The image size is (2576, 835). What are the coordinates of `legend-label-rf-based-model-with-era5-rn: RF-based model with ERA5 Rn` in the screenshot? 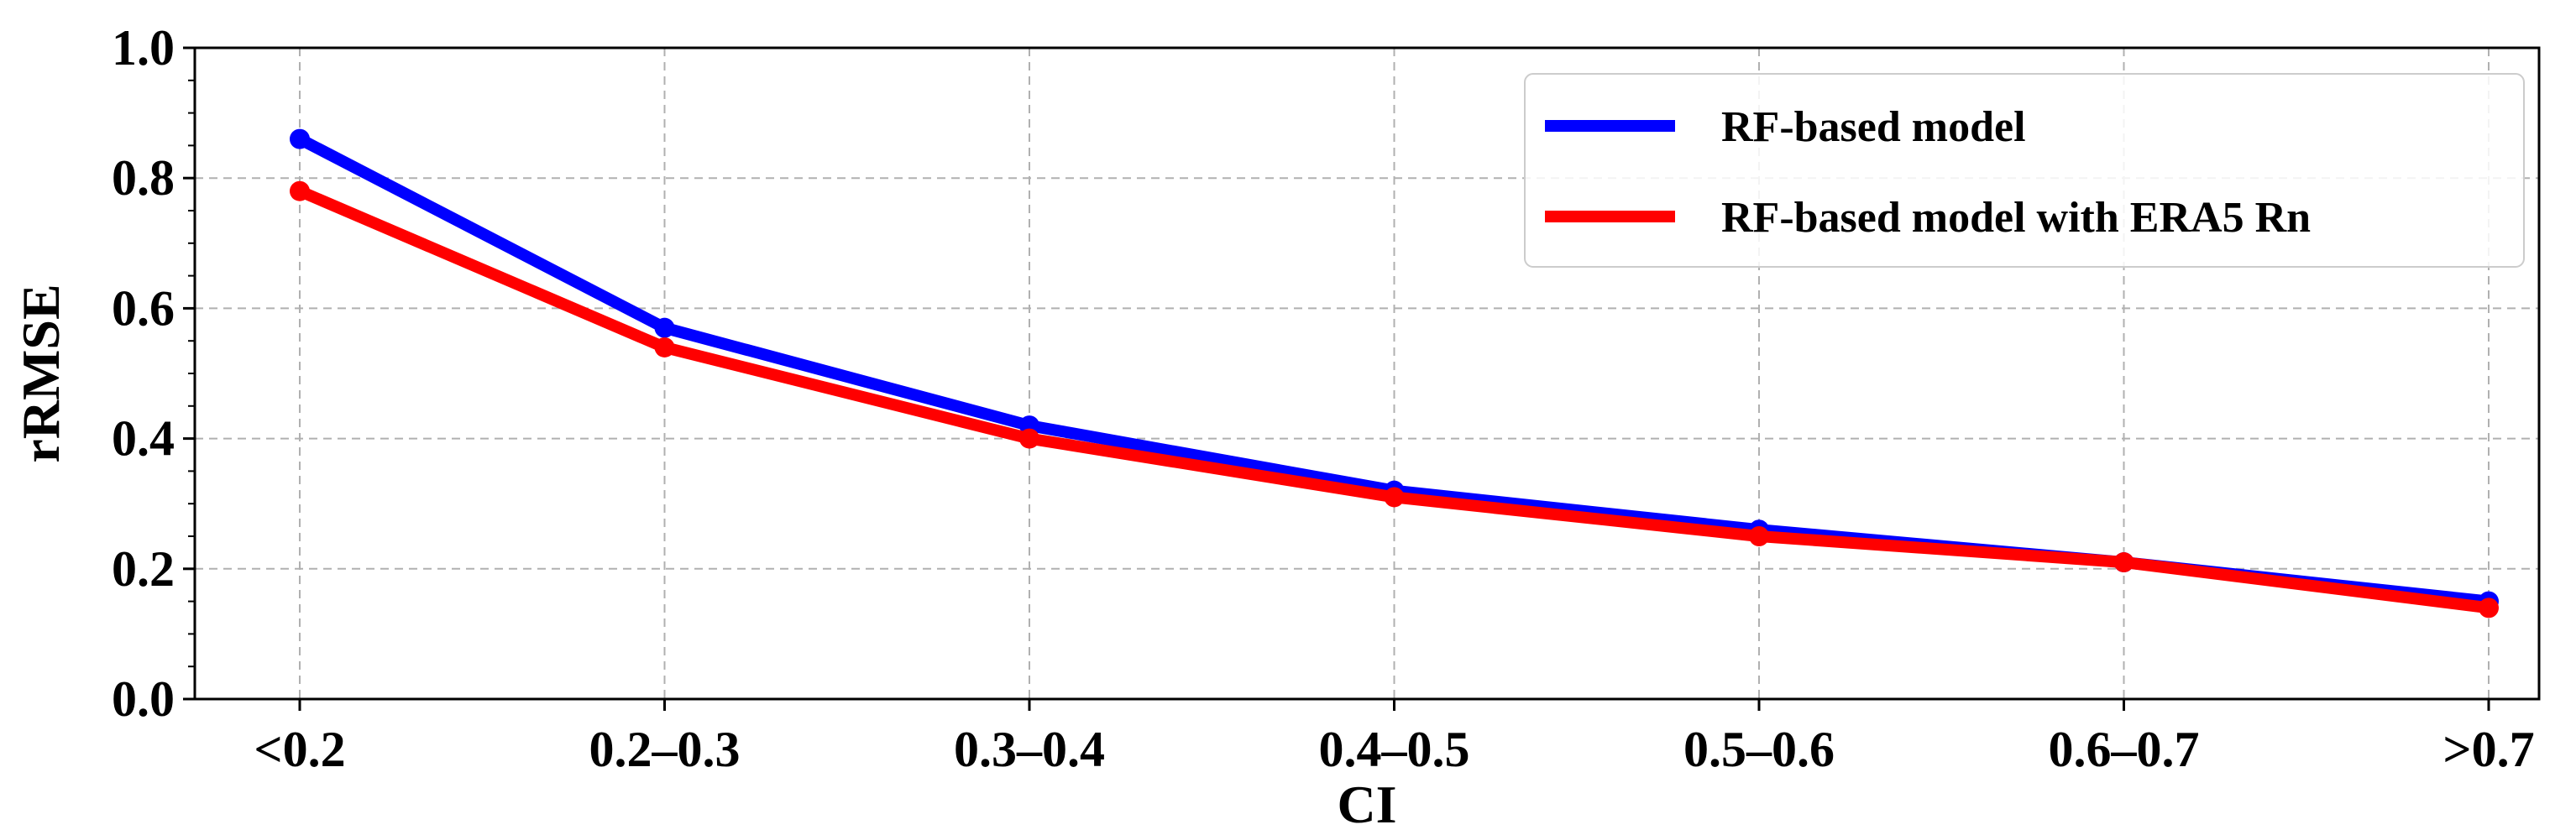 It's located at (2016, 218).